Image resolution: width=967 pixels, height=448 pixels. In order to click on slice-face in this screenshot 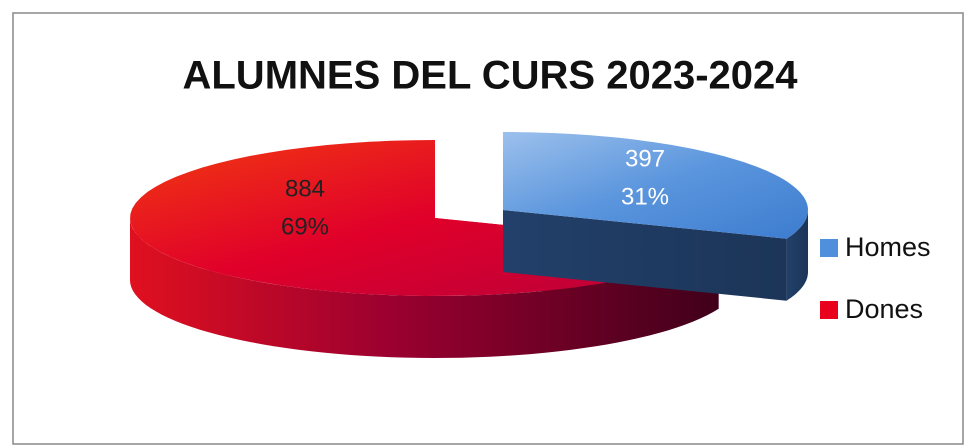, I will do `click(645, 255)`.